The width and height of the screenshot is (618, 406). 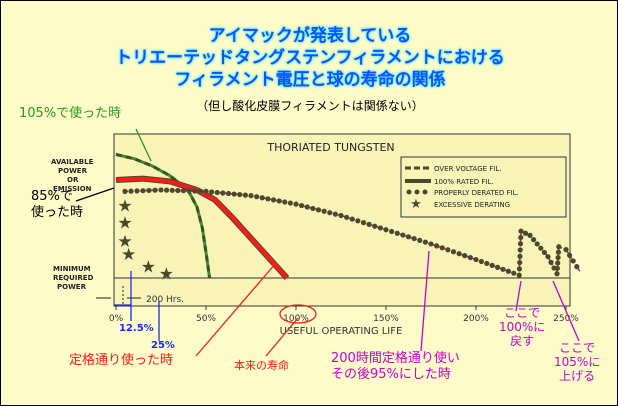 I want to click on title-line-1: アイマックが発表している, so click(x=310, y=36).